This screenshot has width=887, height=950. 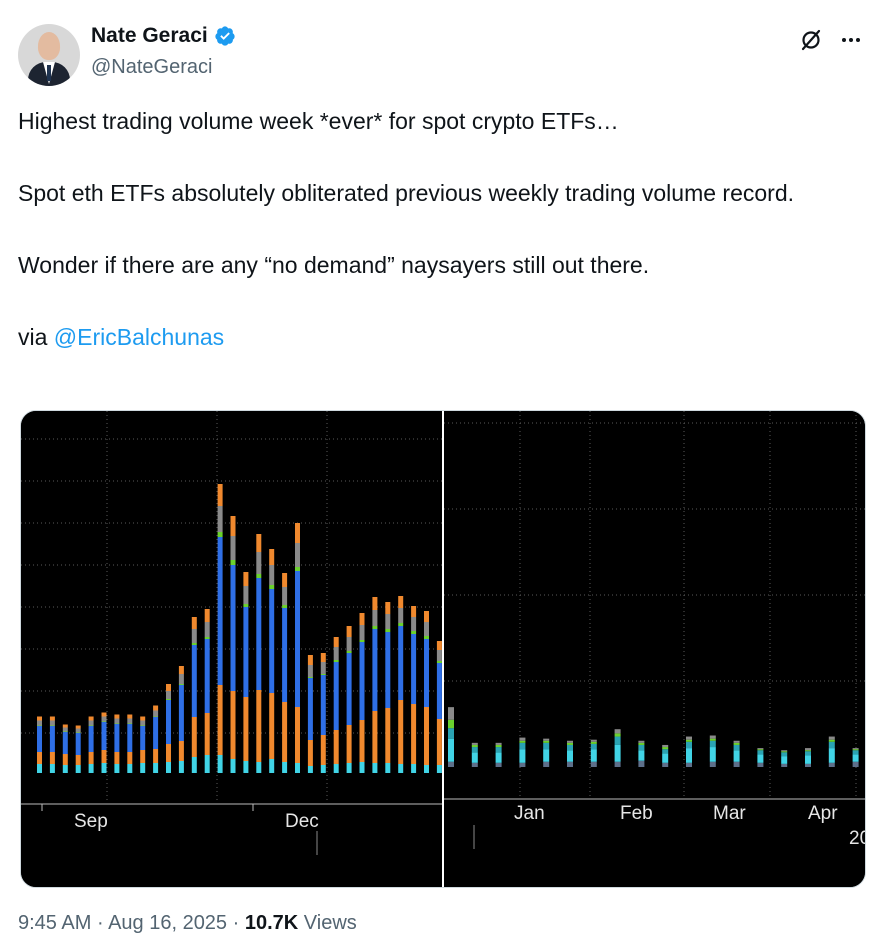 I want to click on avatar-head, so click(x=49, y=46).